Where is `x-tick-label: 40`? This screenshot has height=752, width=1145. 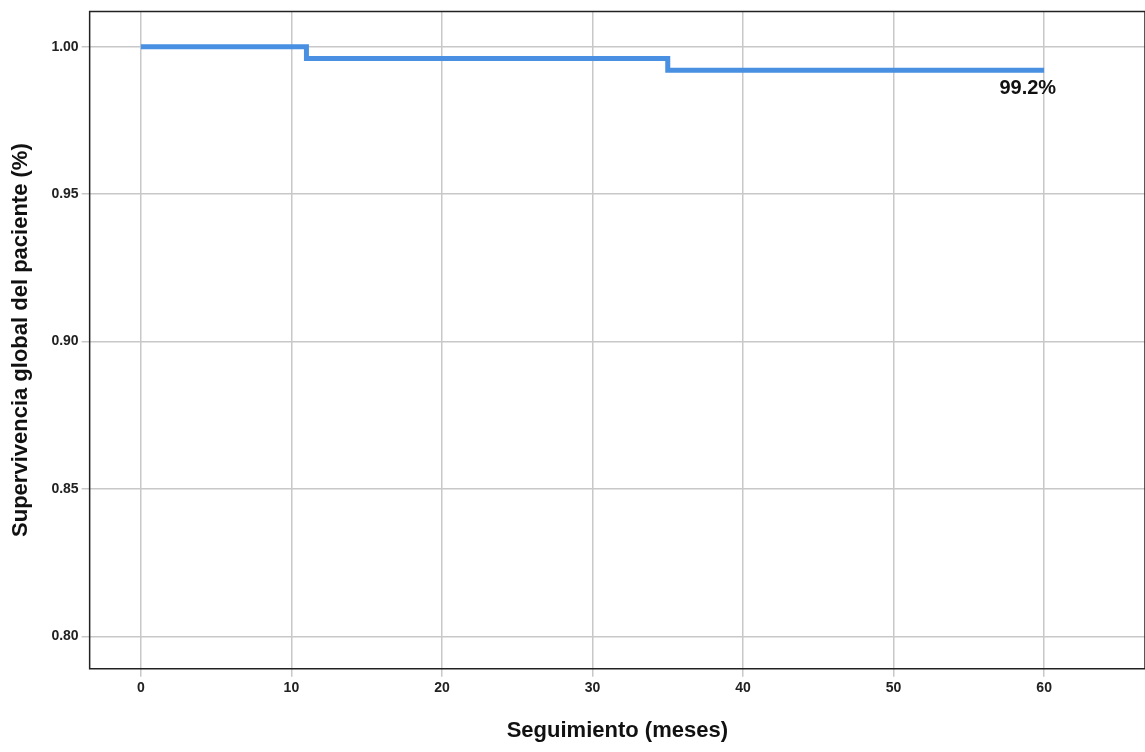
x-tick-label: 40 is located at coordinates (743, 687).